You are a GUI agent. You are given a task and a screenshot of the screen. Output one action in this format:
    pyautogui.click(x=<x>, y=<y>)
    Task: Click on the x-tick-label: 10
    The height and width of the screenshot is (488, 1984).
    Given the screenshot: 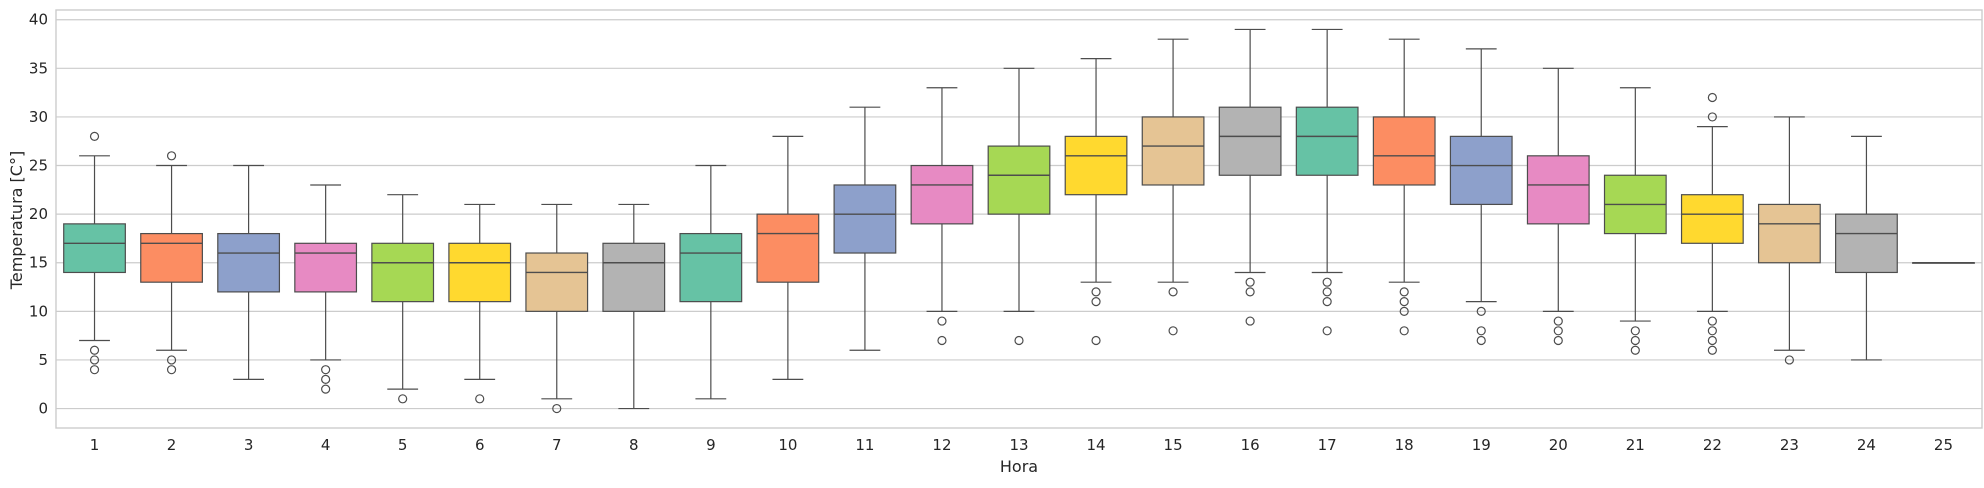 What is the action you would take?
    pyautogui.click(x=787, y=445)
    